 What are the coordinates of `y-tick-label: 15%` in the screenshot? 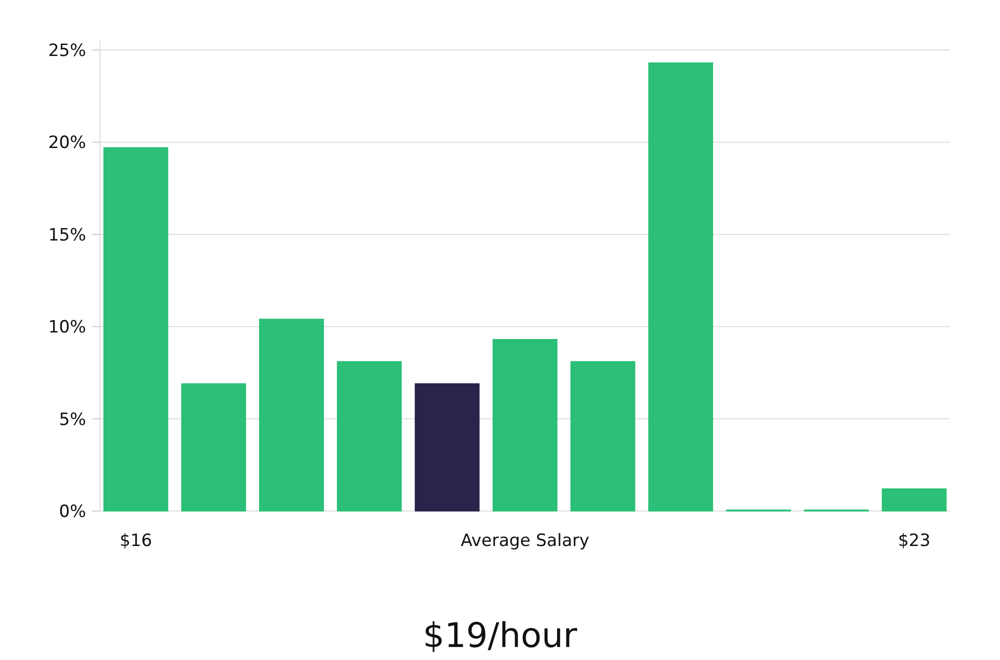 It's located at (67, 235).